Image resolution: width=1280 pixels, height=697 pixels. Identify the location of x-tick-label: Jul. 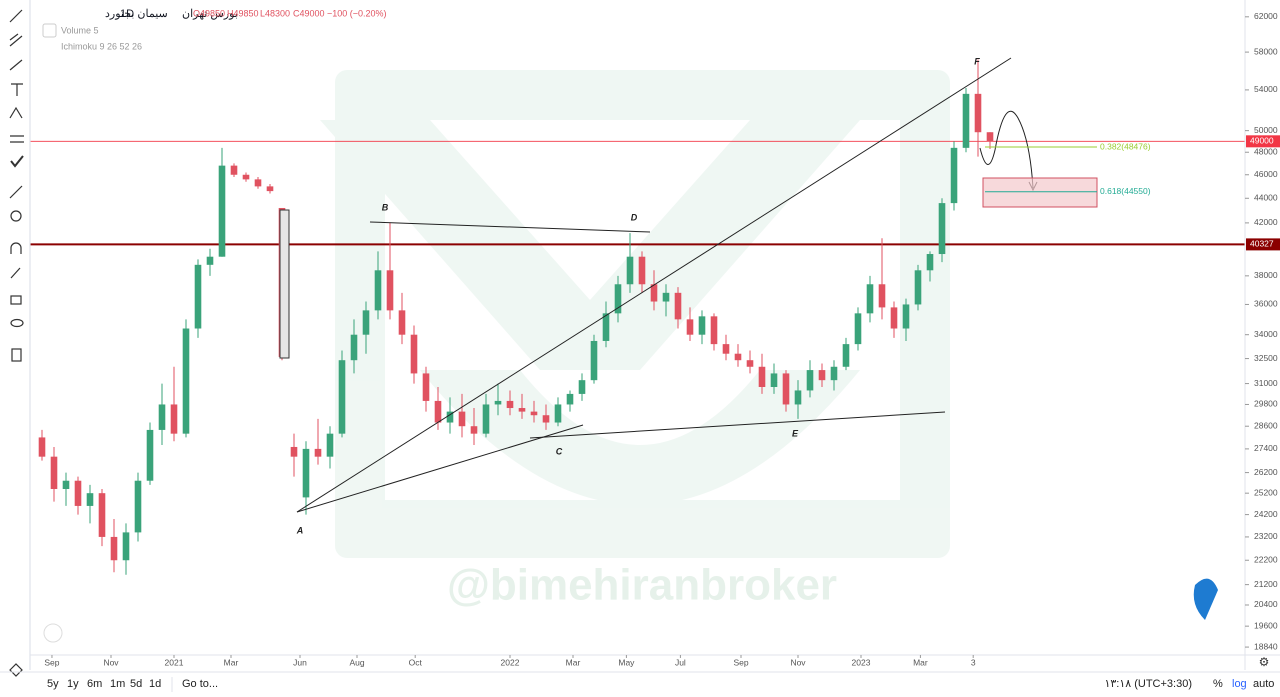
(680, 662).